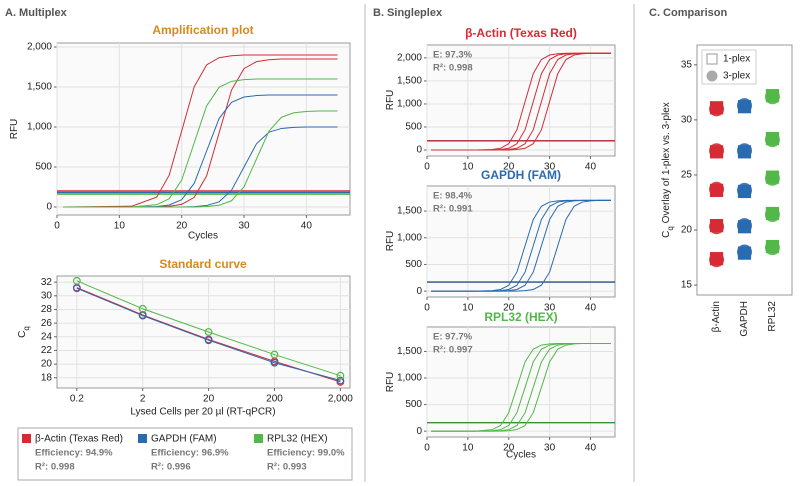 The height and width of the screenshot is (486, 800). Describe the element at coordinates (453, 350) in the screenshot. I see `stat-label: R²: 0.997` at that location.